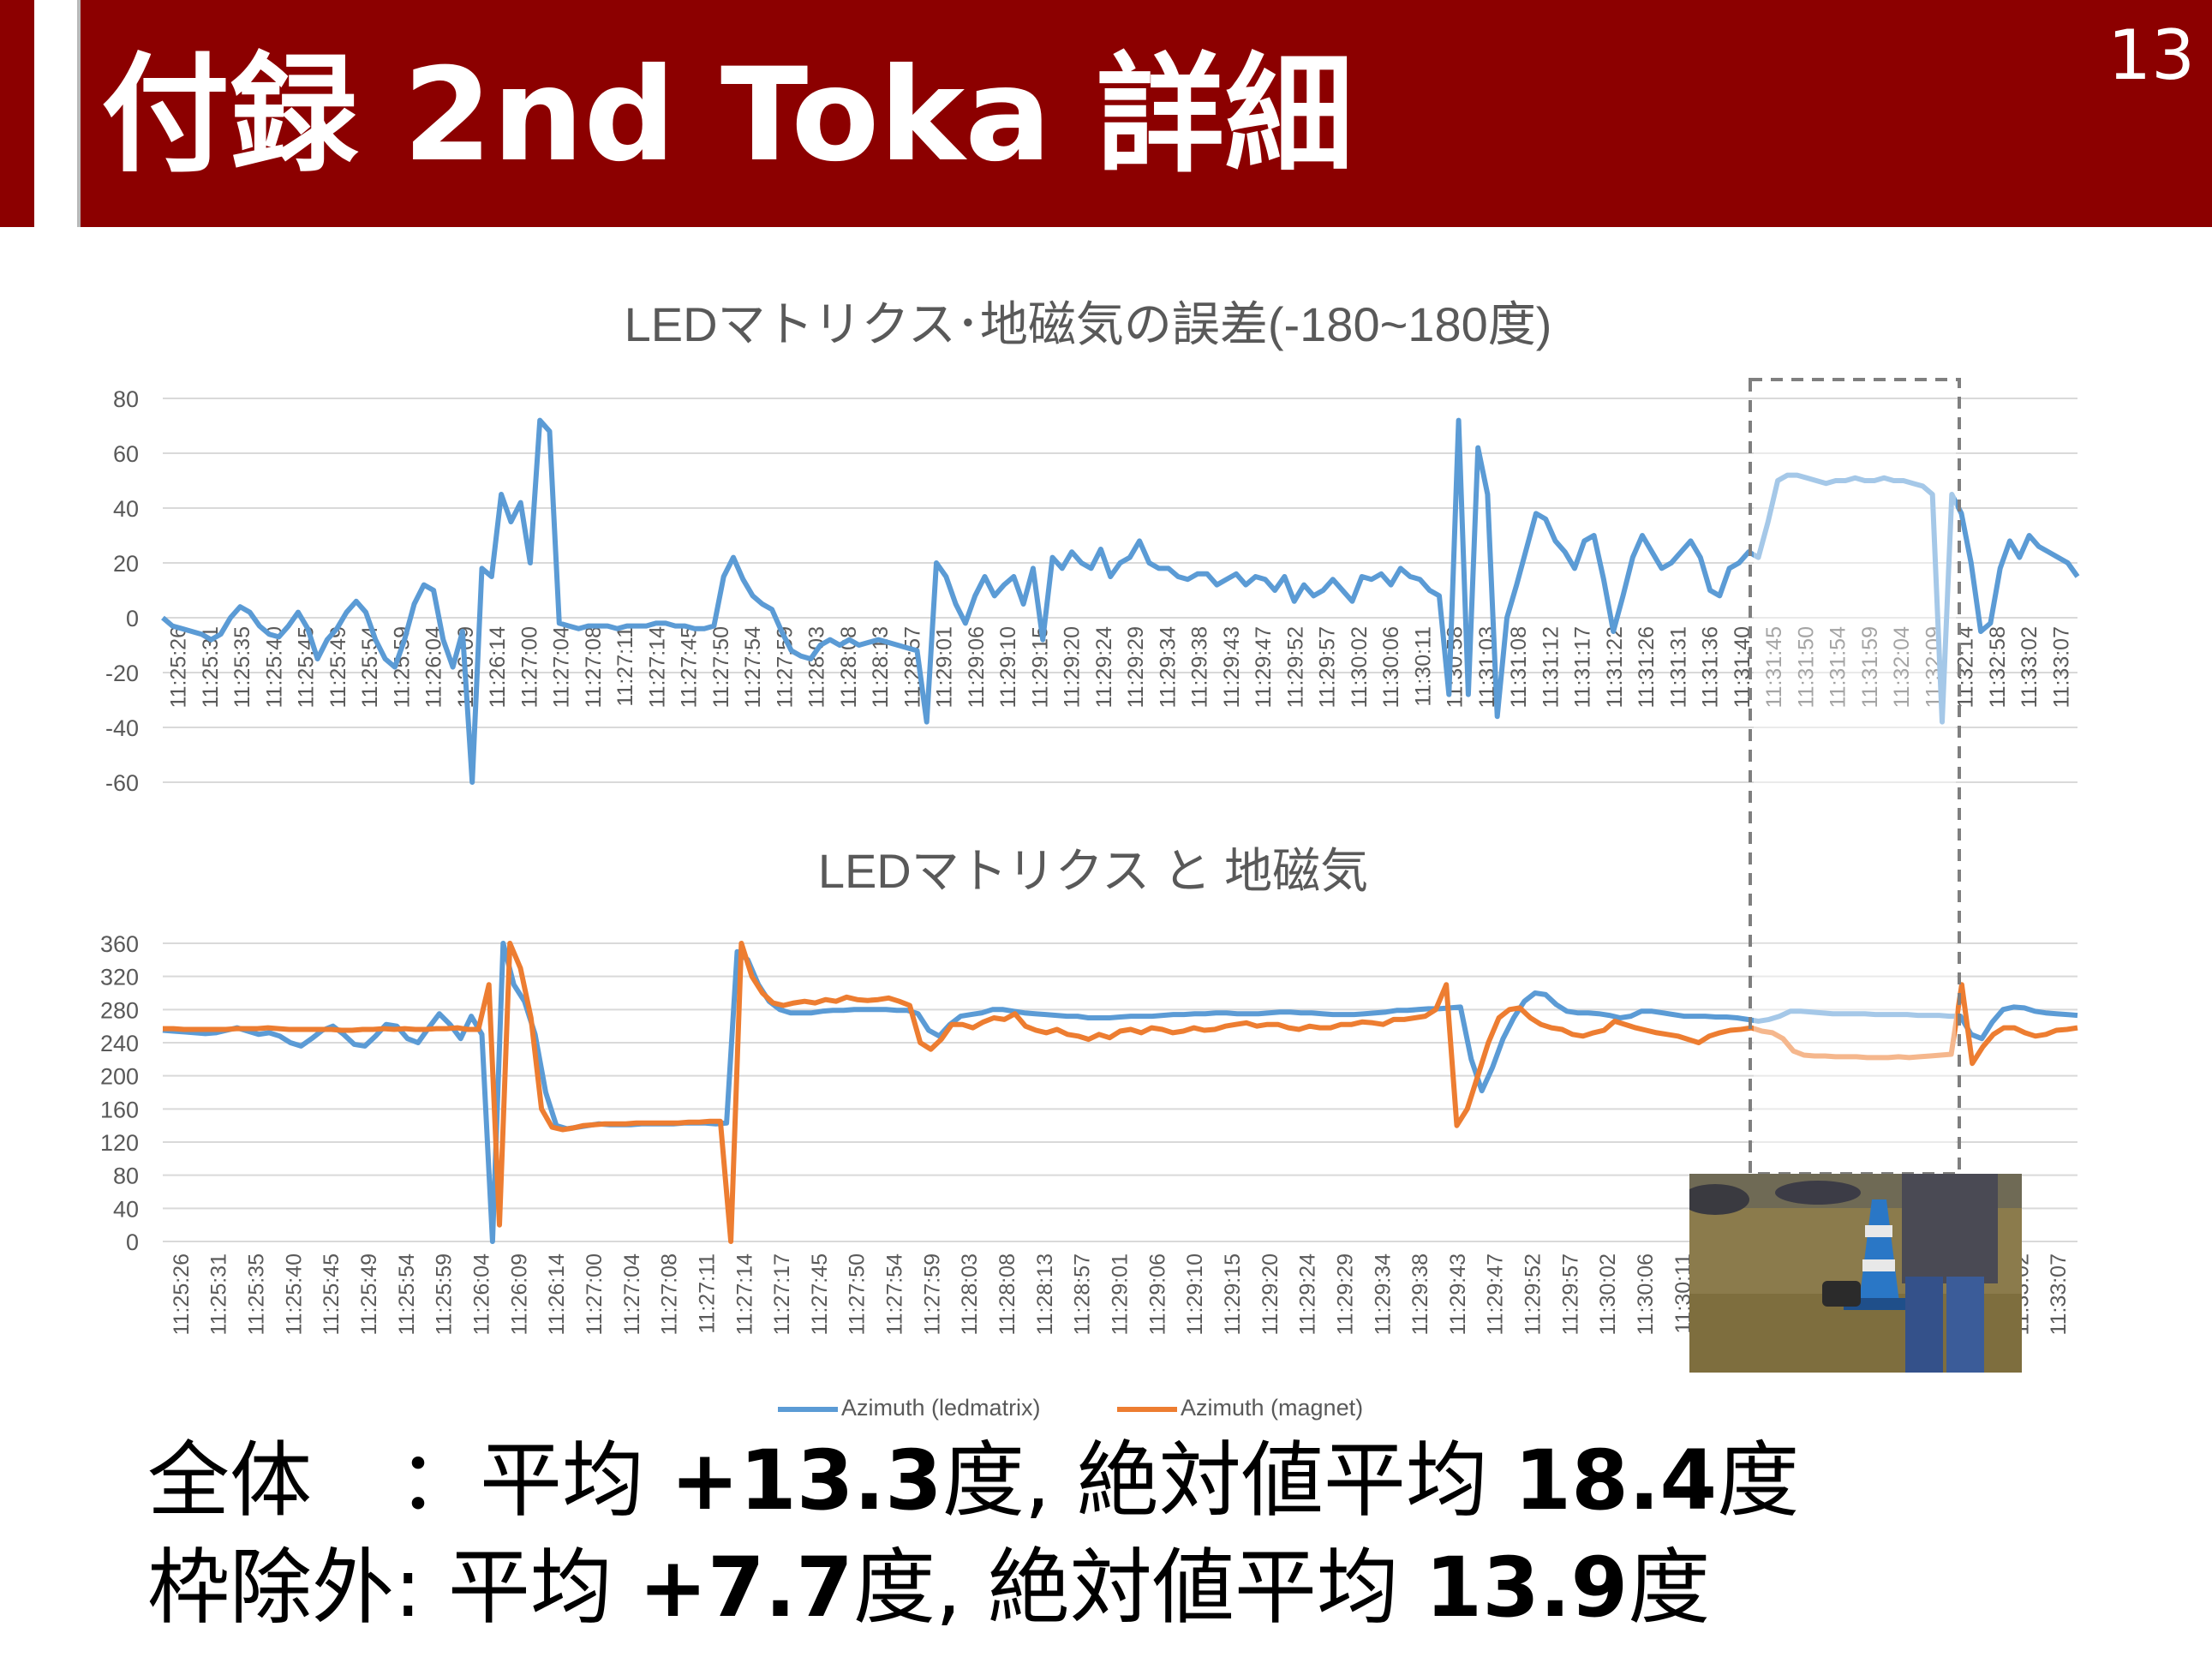 The height and width of the screenshot is (1657, 2212). I want to click on y-tick-label: 240, so click(119, 1043).